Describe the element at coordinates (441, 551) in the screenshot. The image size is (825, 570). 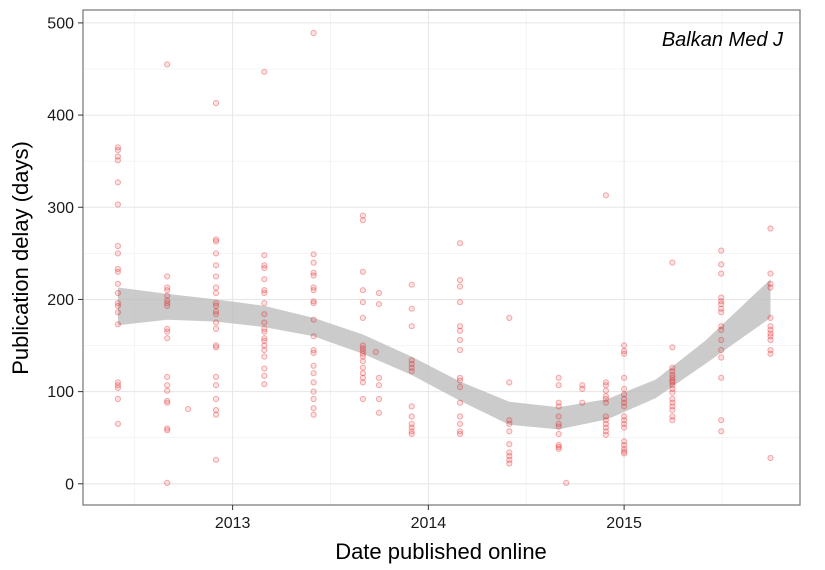
I see `x-axis-title: Date published online` at that location.